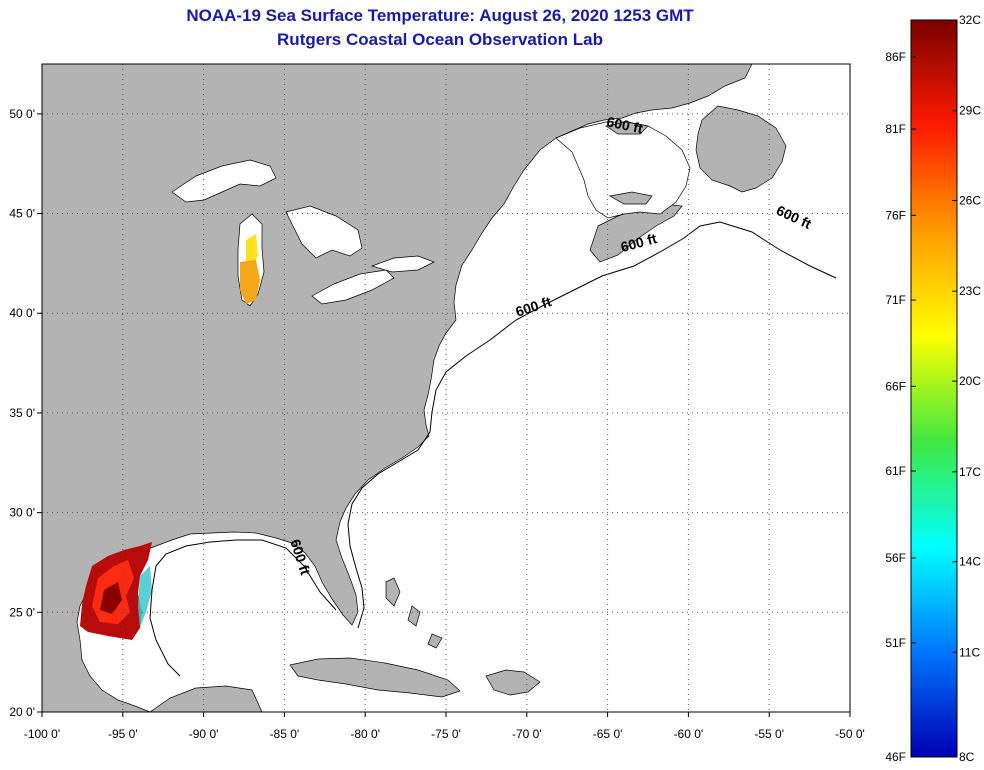  What do you see at coordinates (375, 677) in the screenshot?
I see `cuba-land` at bounding box center [375, 677].